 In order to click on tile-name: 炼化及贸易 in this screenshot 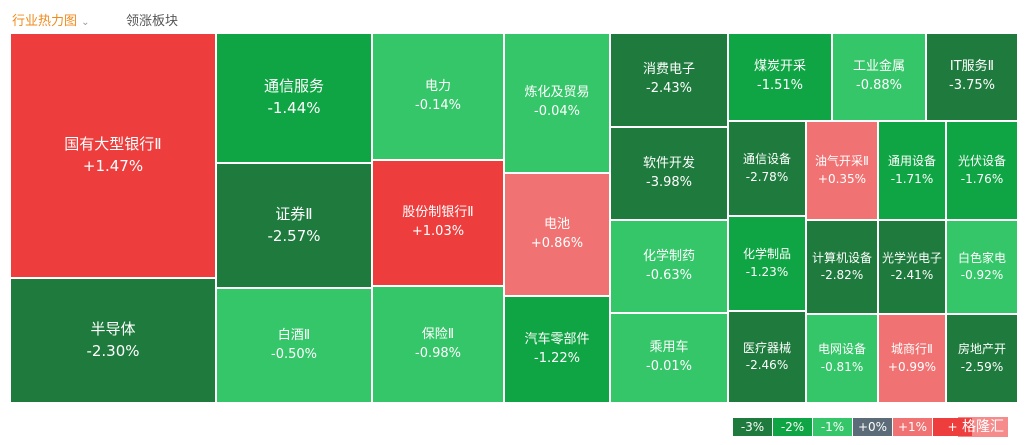, I will do `click(557, 93)`.